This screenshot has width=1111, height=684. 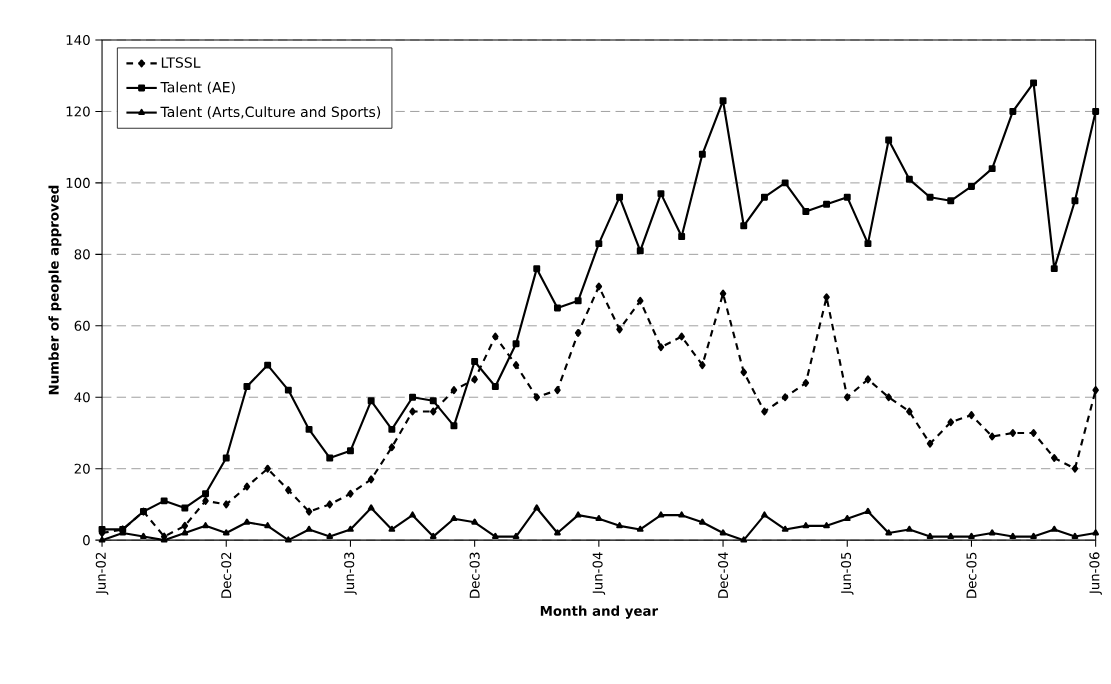 What do you see at coordinates (82, 397) in the screenshot?
I see `y-tick-label: 40` at bounding box center [82, 397].